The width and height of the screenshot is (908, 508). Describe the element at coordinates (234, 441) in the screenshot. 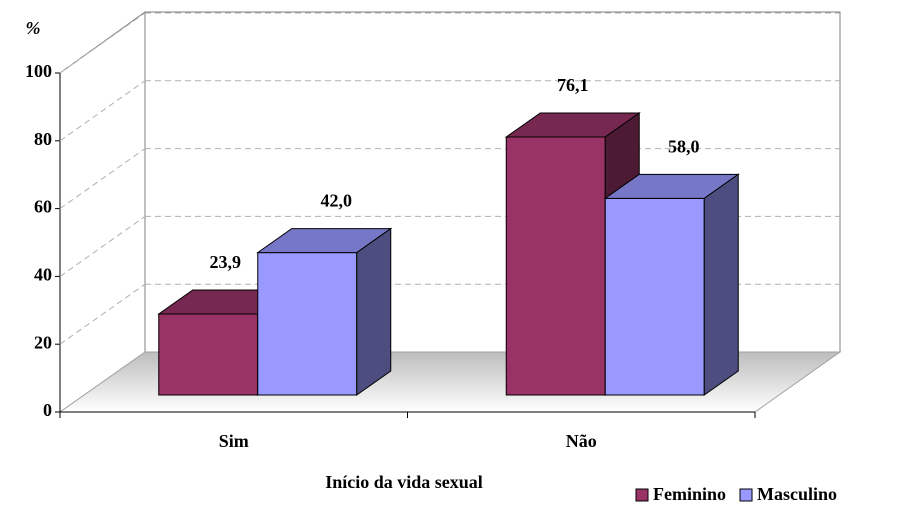

I see `x-tick-label: Sim` at that location.